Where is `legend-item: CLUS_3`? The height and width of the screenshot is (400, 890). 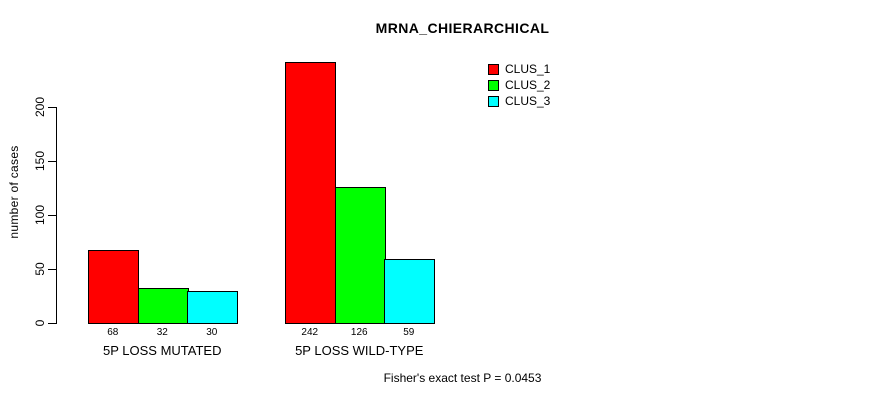 legend-item: CLUS_3 is located at coordinates (519, 101).